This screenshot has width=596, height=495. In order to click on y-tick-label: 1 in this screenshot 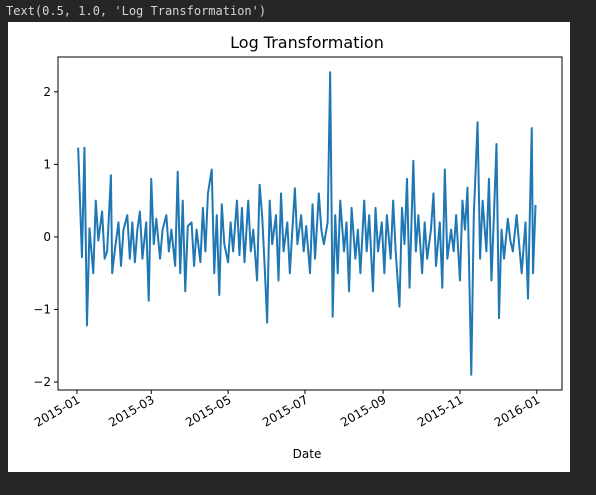, I will do `click(47, 164)`.